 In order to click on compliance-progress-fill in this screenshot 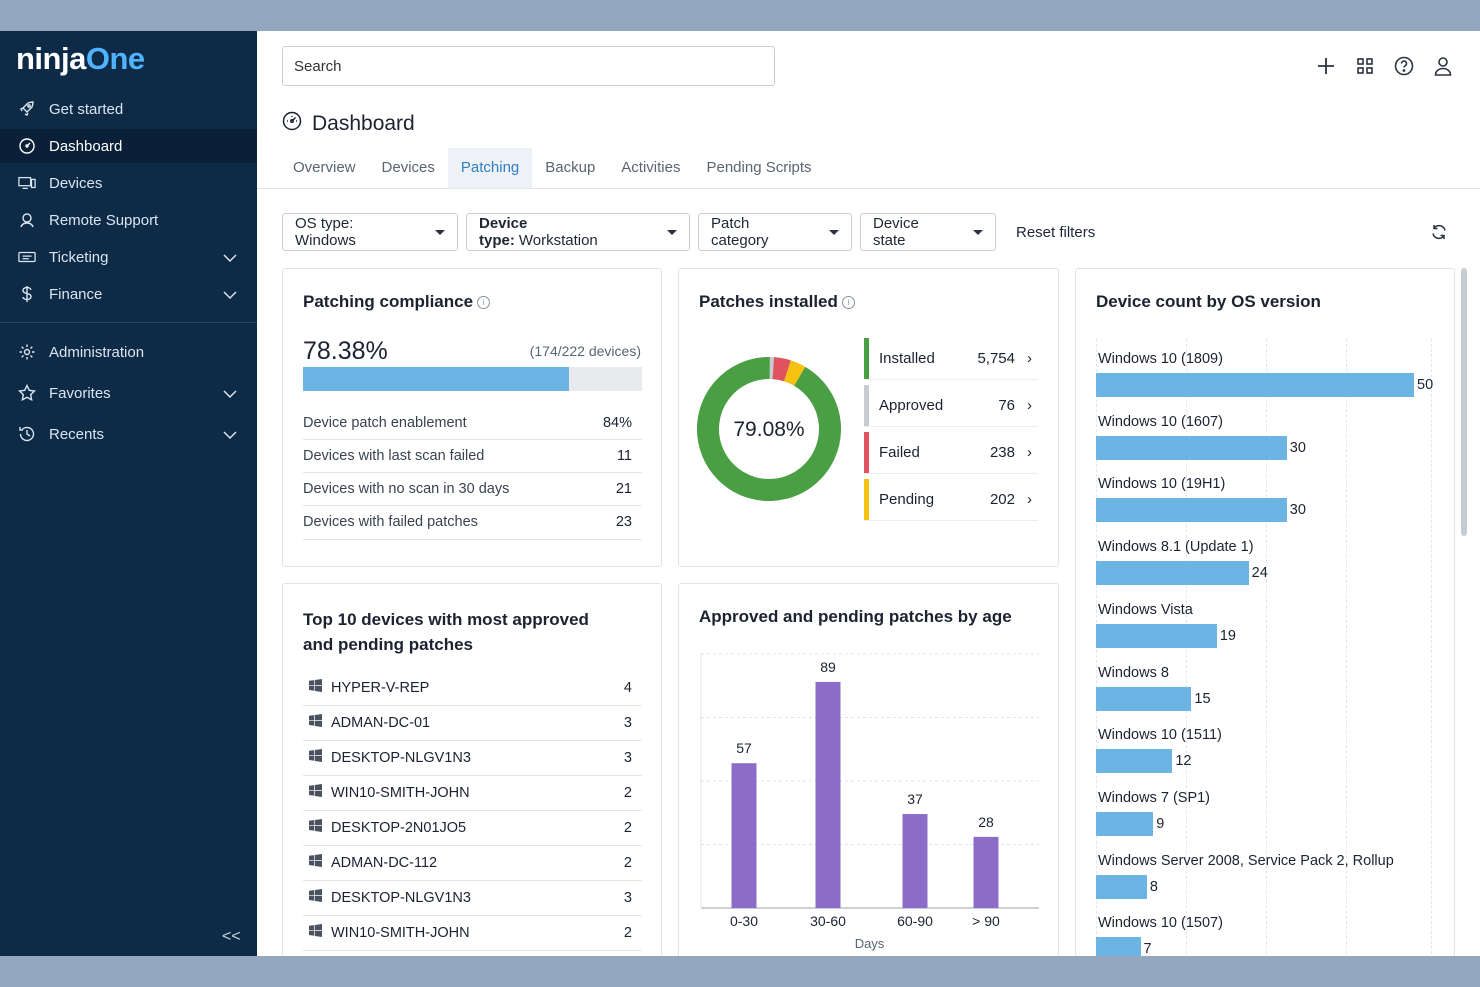, I will do `click(436, 379)`.